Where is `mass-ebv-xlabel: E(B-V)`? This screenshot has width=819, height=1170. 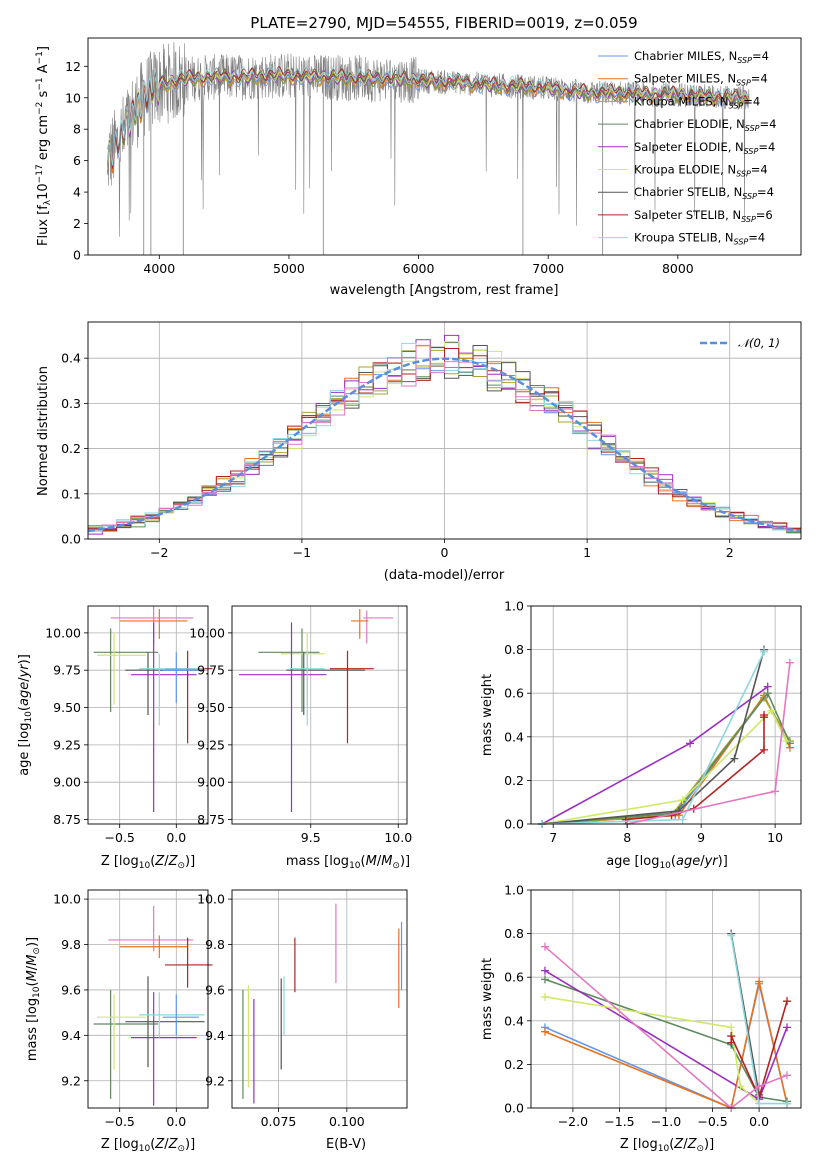 mass-ebv-xlabel: E(B-V) is located at coordinates (346, 1144).